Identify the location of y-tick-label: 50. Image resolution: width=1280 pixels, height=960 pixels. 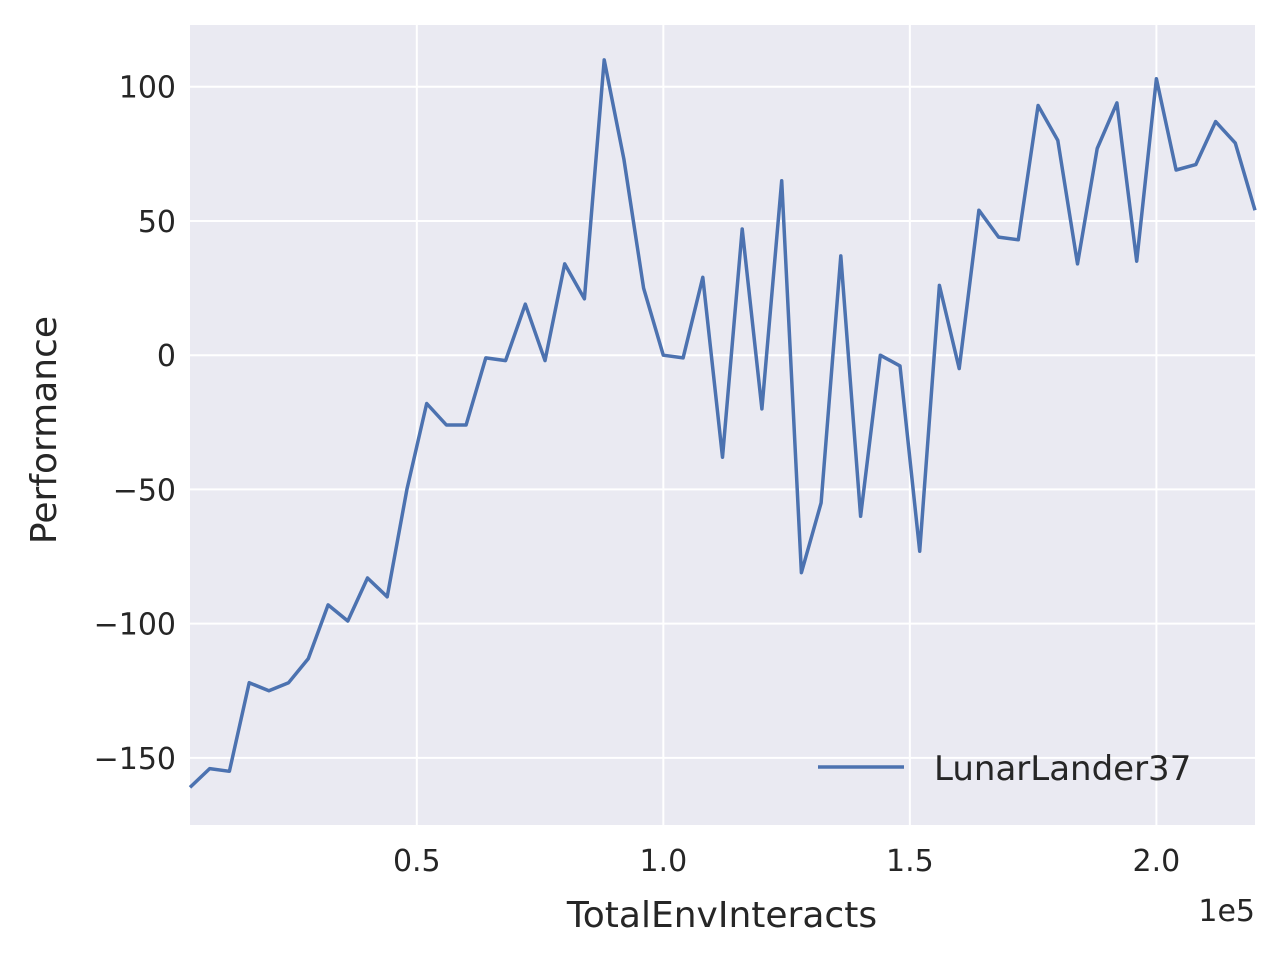
(157, 222).